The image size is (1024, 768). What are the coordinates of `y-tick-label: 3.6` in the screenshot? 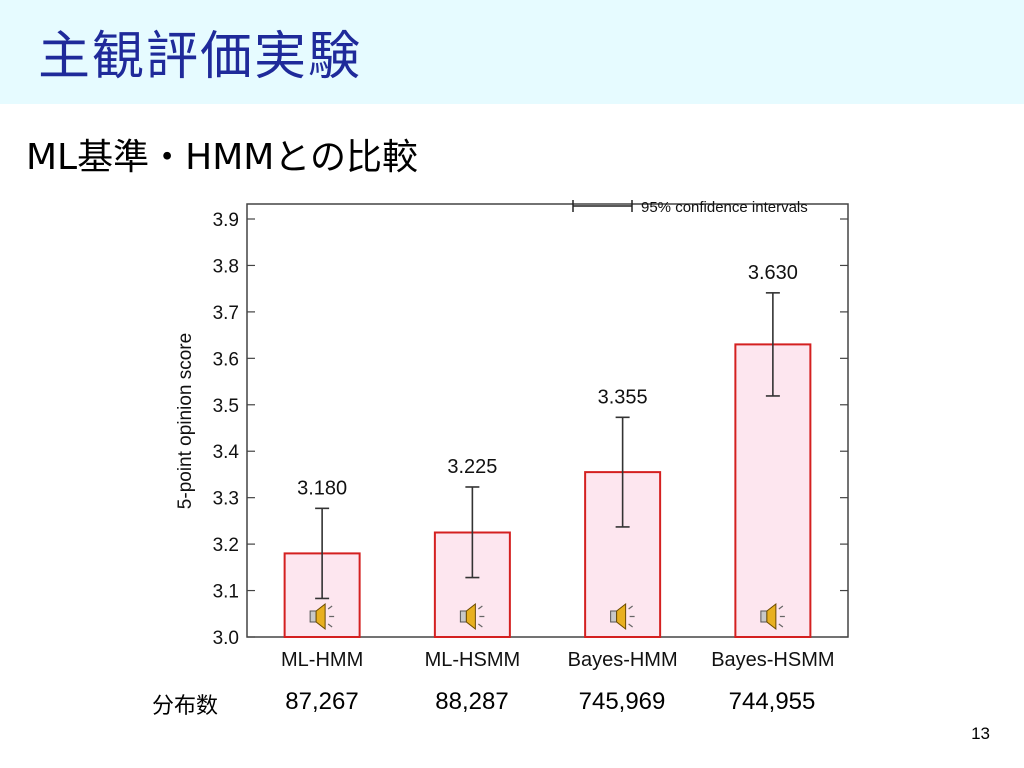 It's located at (226, 359).